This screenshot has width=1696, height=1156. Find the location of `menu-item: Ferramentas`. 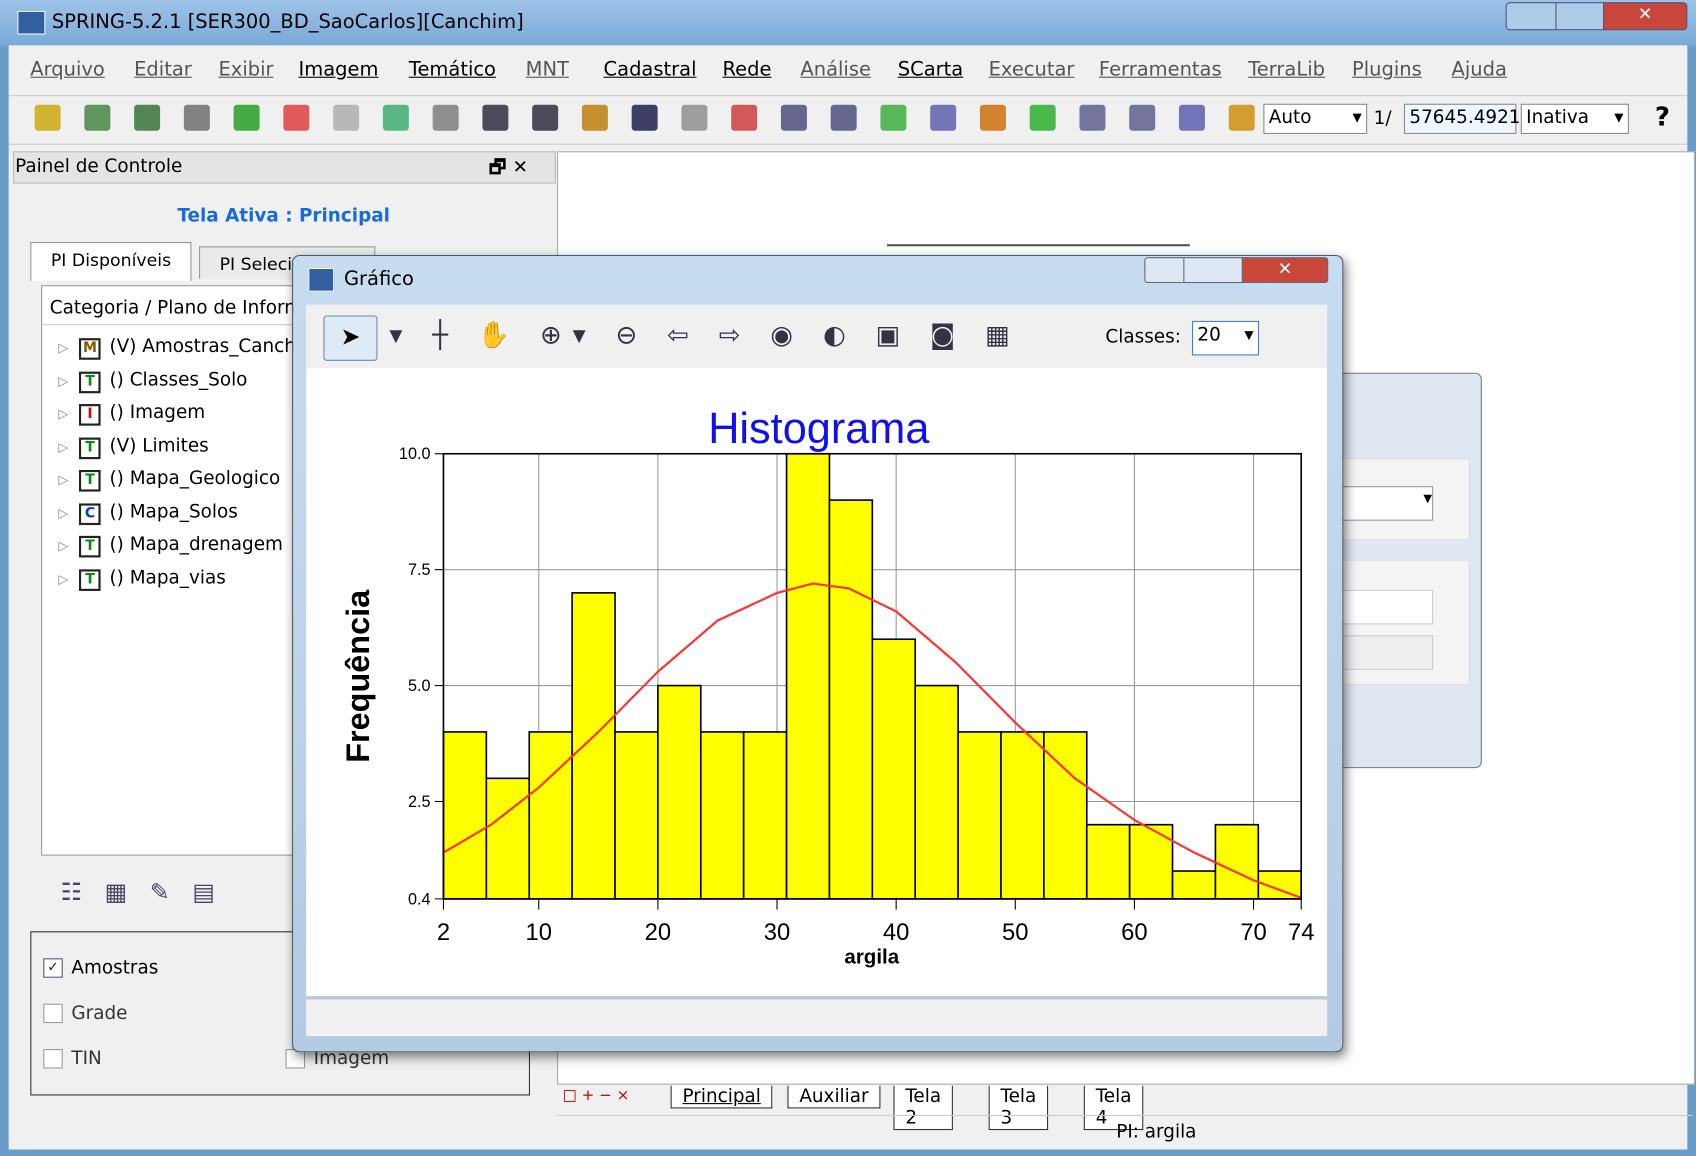

menu-item: Ferramentas is located at coordinates (1160, 70).